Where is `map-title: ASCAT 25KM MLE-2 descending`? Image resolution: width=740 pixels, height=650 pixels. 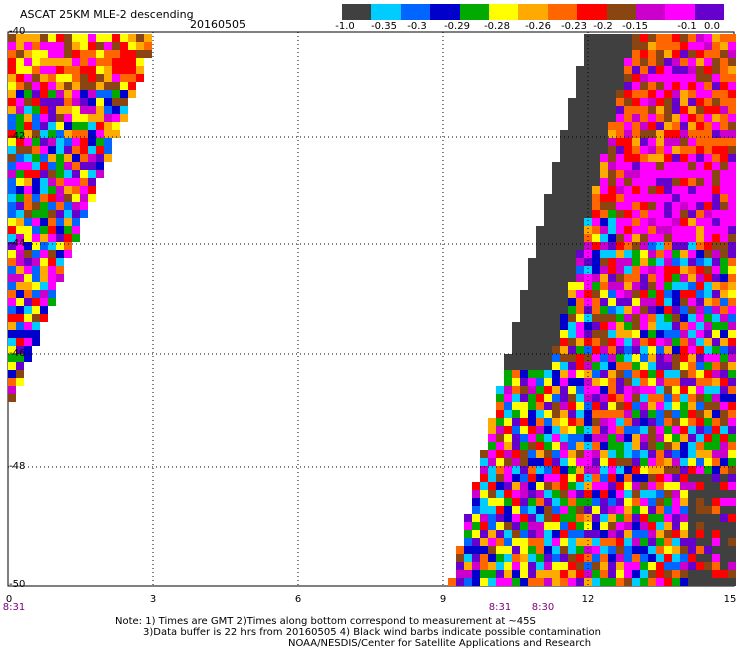
map-title: ASCAT 25KM MLE-2 descending is located at coordinates (107, 14).